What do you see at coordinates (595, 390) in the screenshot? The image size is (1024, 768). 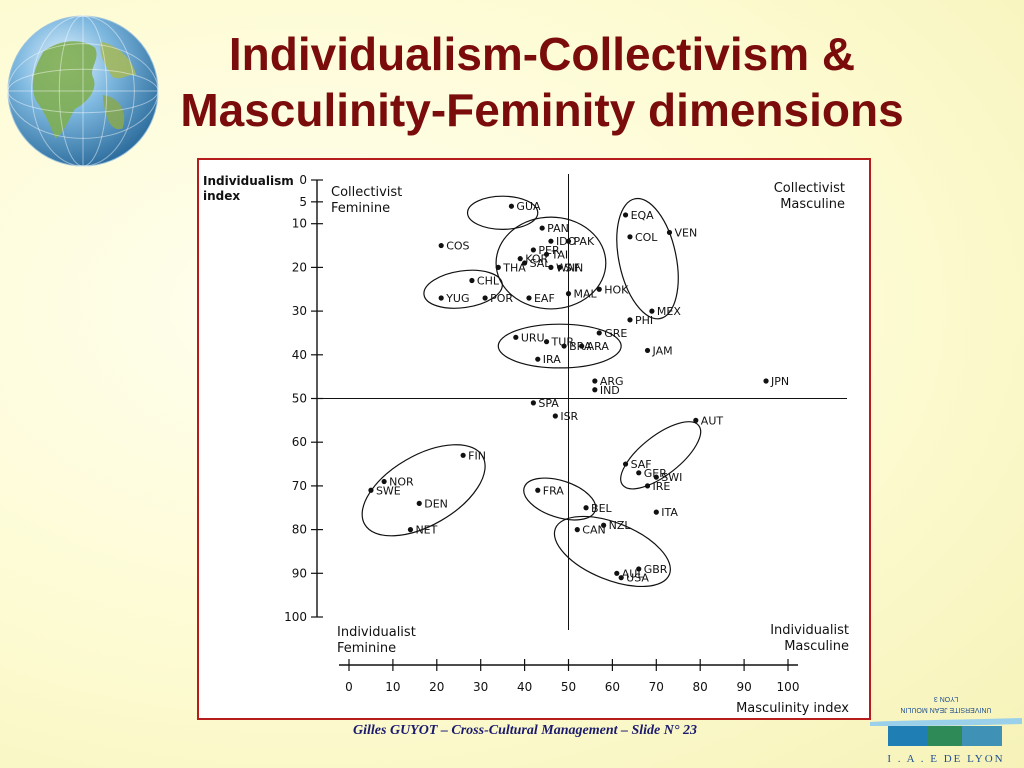 I see `point-ind` at bounding box center [595, 390].